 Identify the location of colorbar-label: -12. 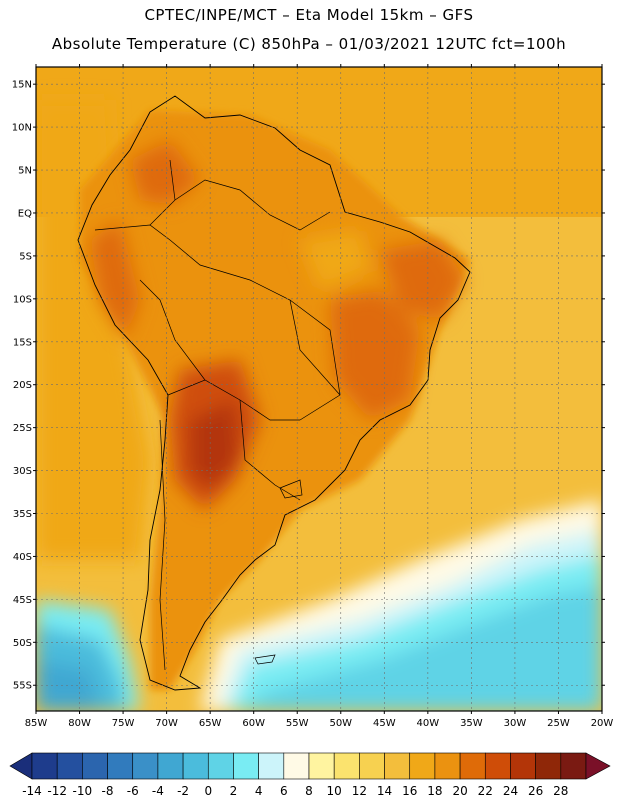
(57, 791).